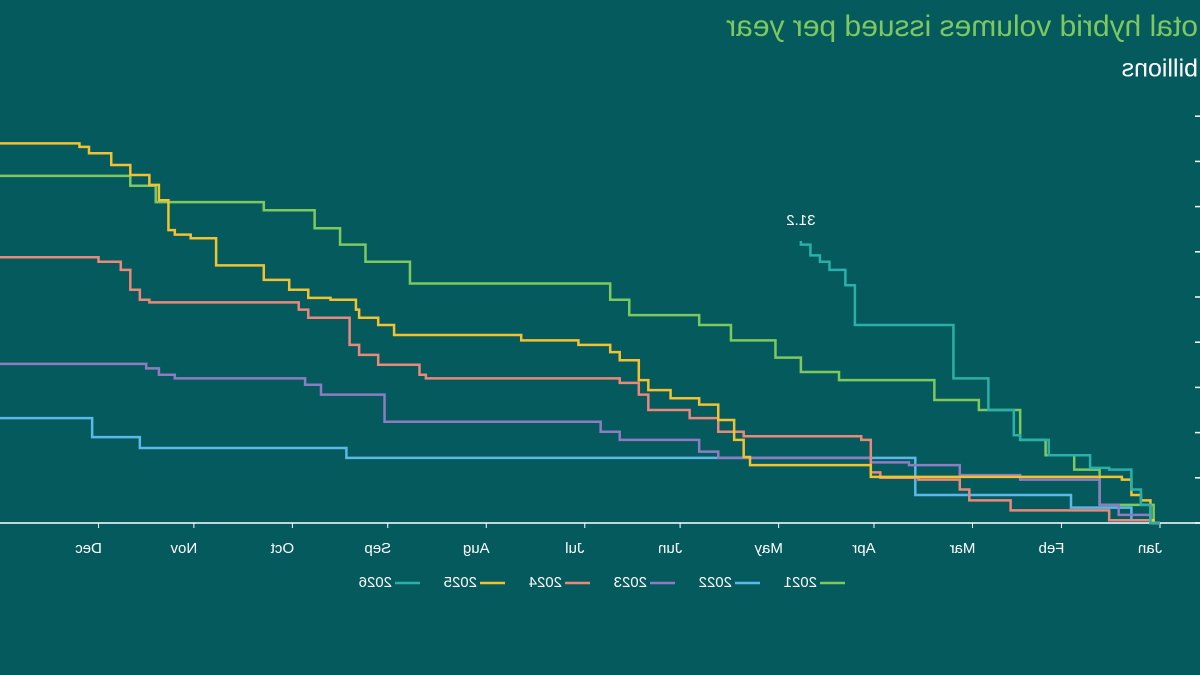 The height and width of the screenshot is (675, 1200). What do you see at coordinates (630, 582) in the screenshot?
I see `legend-label: 2023` at bounding box center [630, 582].